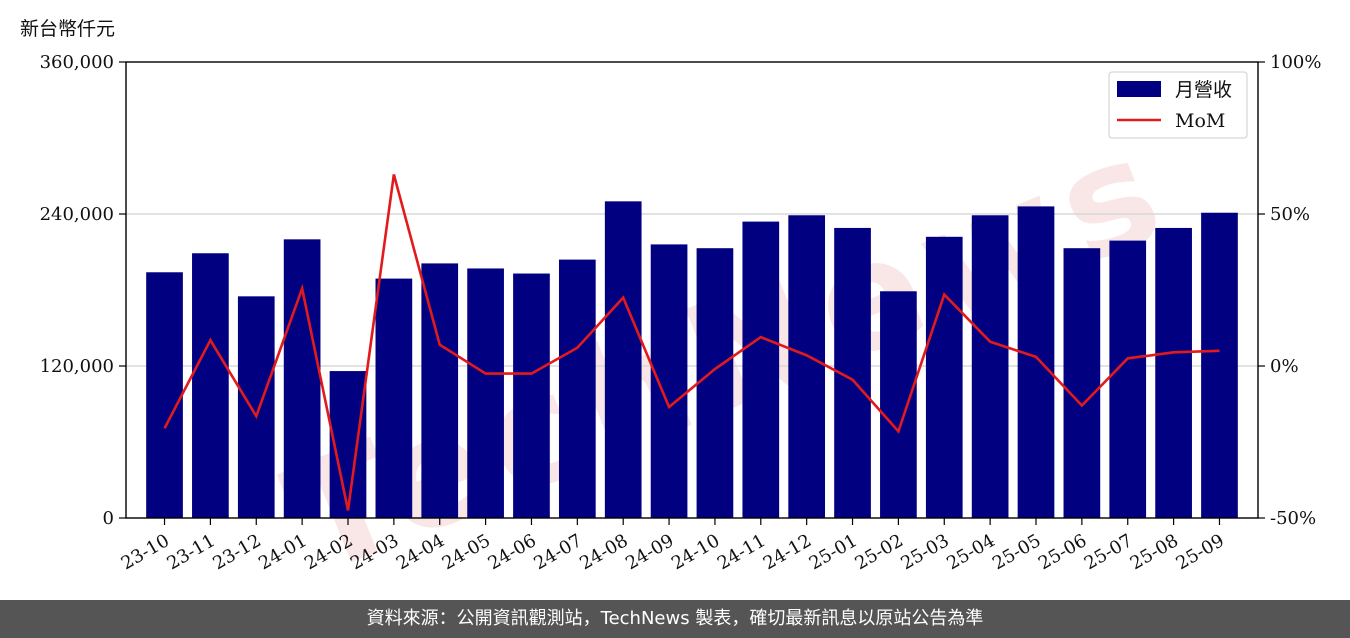 This screenshot has height=638, width=1350. What do you see at coordinates (603, 552) in the screenshot?
I see `x-tick-label: 24-08` at bounding box center [603, 552].